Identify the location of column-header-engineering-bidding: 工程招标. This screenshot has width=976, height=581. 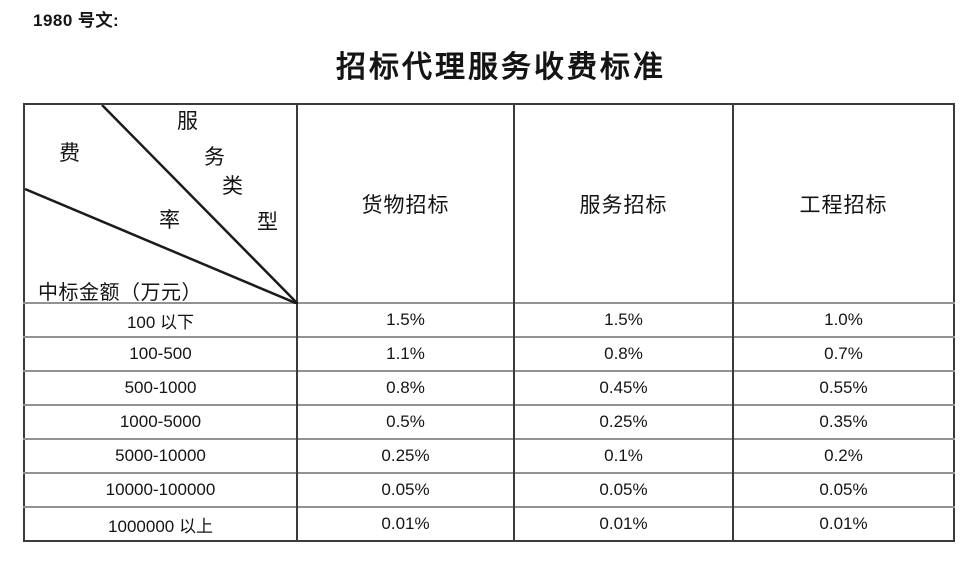
(843, 203).